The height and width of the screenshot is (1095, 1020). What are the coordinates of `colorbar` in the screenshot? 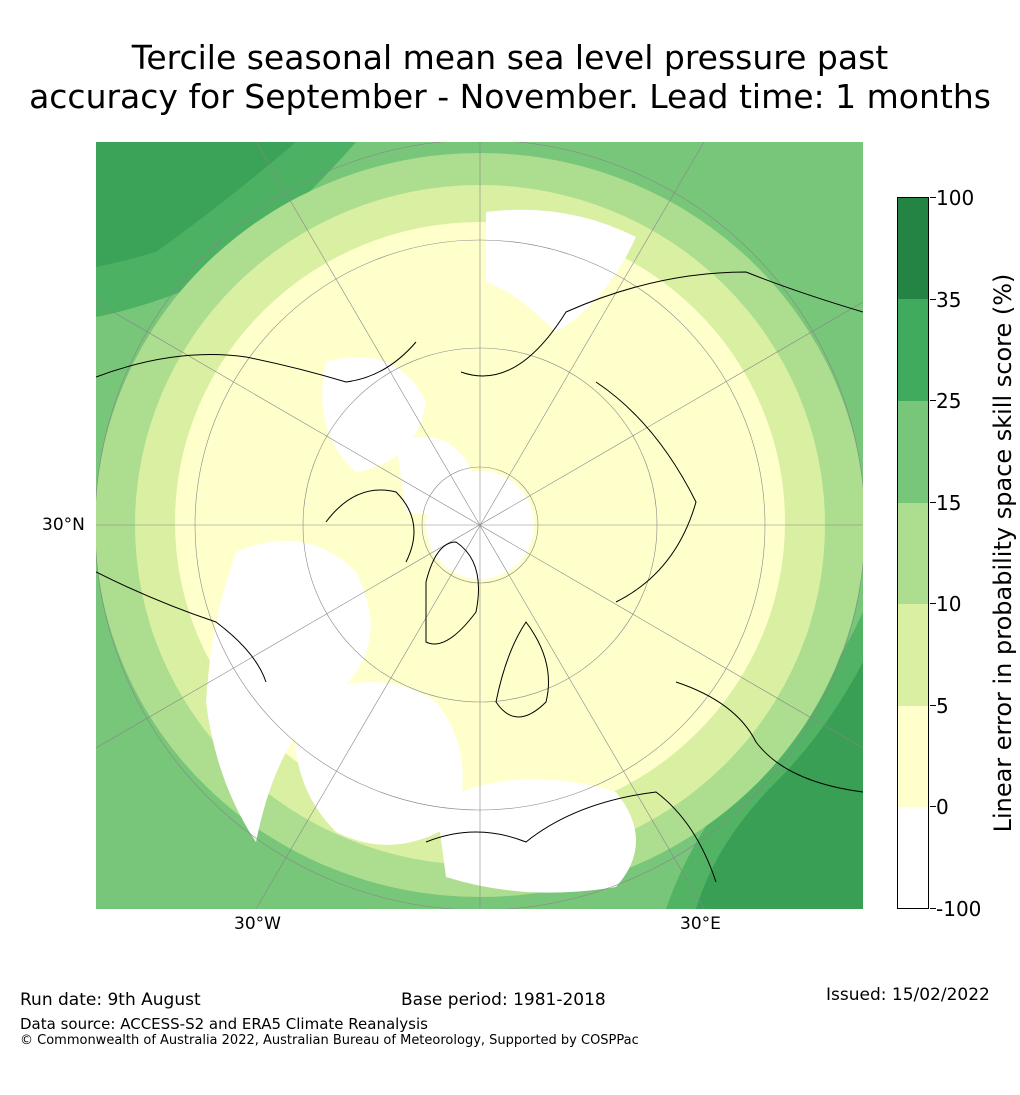 It's located at (913, 553).